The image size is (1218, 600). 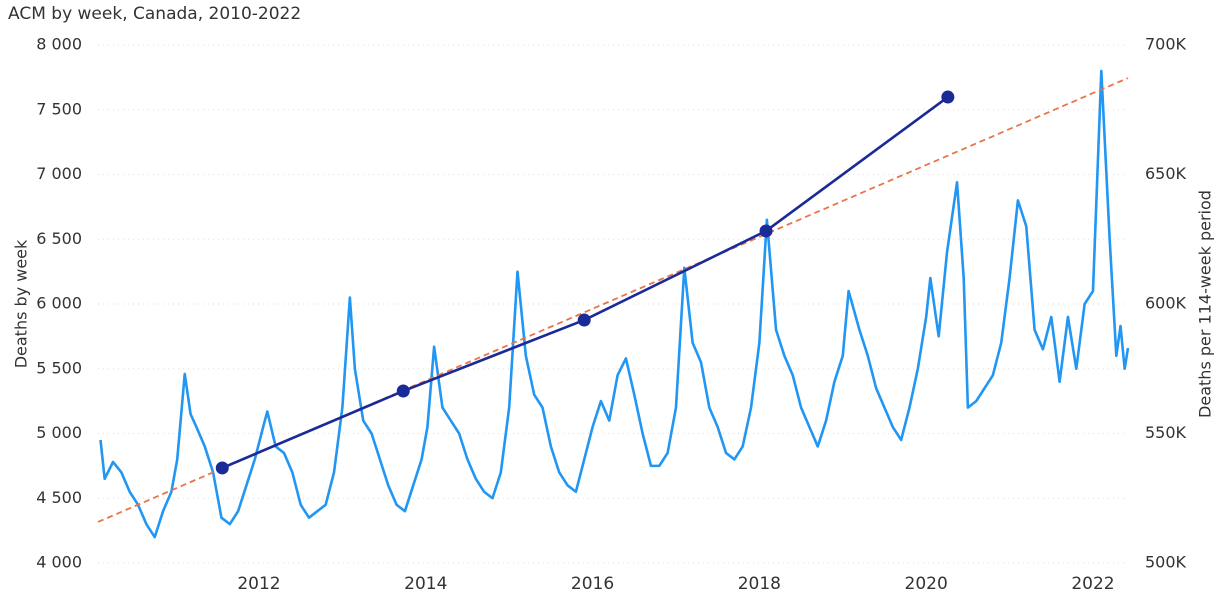 What do you see at coordinates (59, 173) in the screenshot?
I see `y-tick-label: 7 000` at bounding box center [59, 173].